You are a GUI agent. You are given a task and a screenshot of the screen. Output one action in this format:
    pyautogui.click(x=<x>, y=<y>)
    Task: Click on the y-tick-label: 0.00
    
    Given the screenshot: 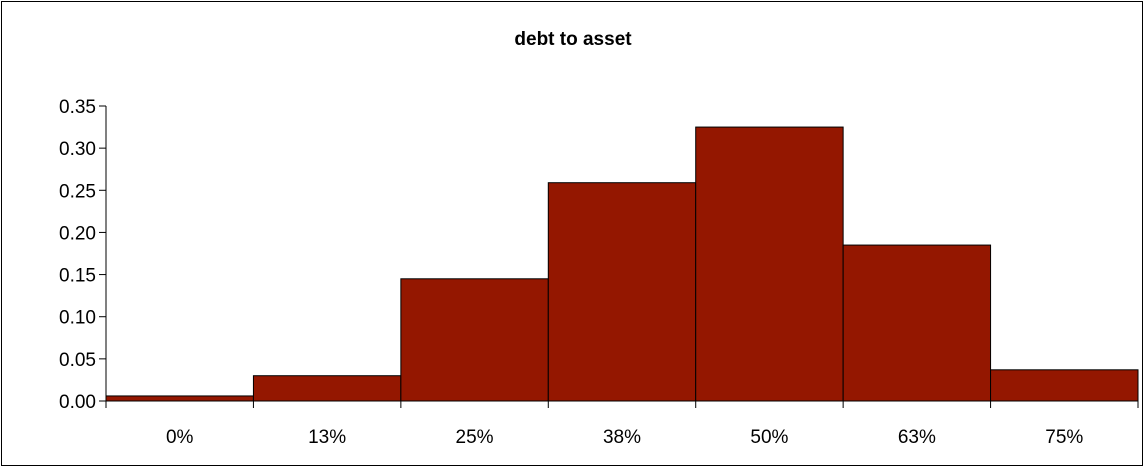 What is the action you would take?
    pyautogui.click(x=77, y=402)
    